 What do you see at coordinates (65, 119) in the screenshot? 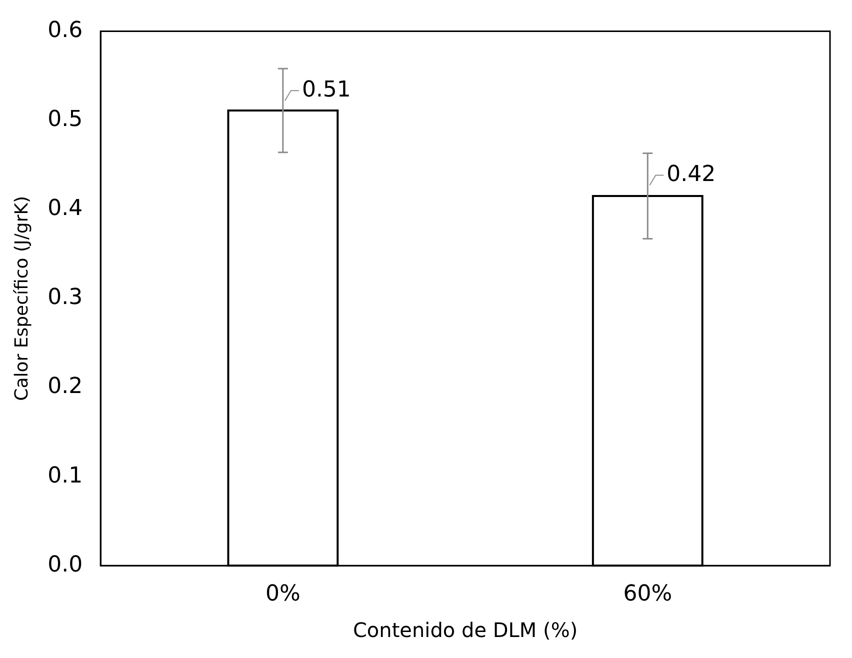
I see `y-tick-label: 0.5` at bounding box center [65, 119].